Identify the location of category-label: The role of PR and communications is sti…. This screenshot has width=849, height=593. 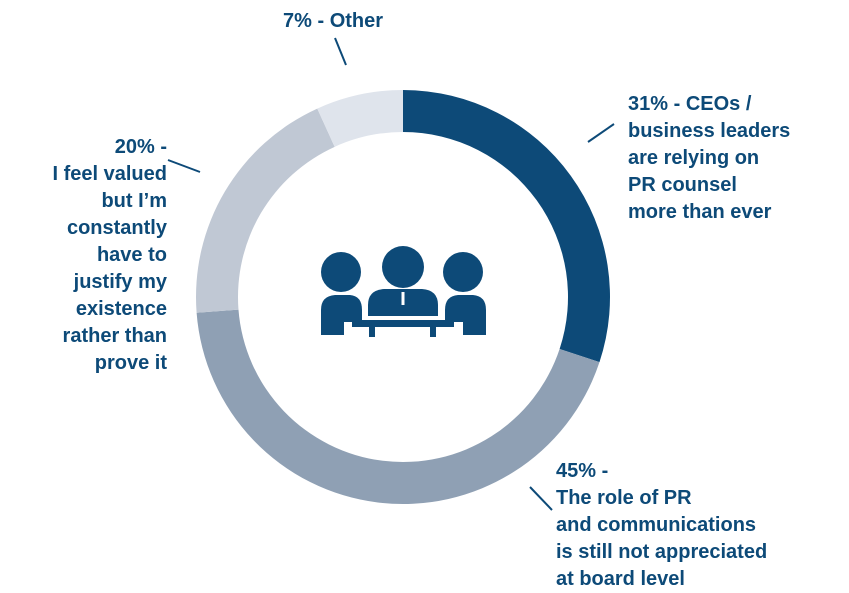
(662, 538).